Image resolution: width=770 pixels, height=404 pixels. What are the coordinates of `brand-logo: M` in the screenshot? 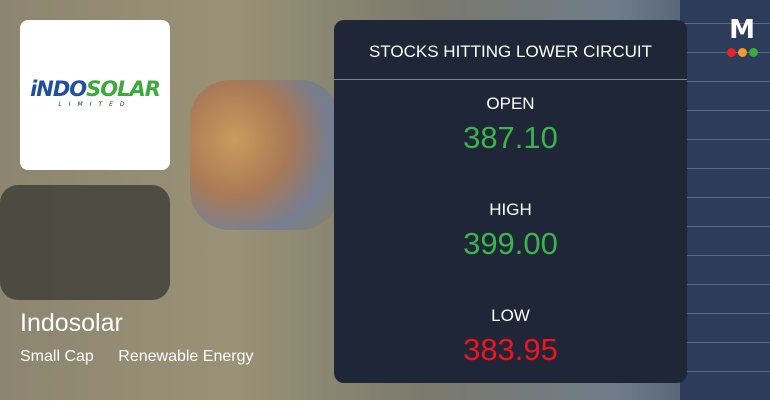 It's located at (742, 36).